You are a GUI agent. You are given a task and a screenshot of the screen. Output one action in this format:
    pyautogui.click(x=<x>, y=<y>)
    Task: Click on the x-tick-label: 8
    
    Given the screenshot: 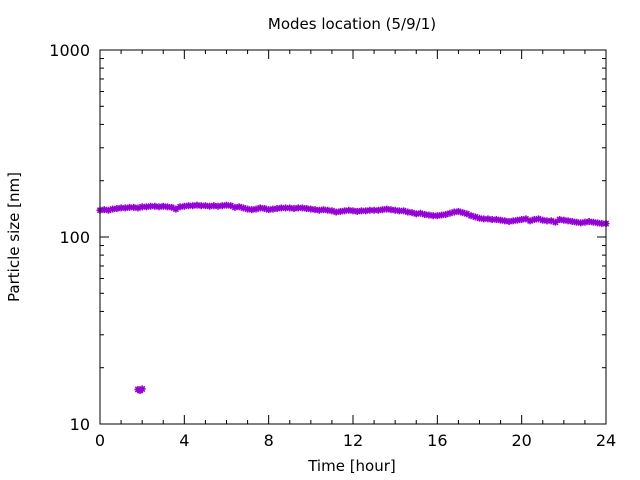 What is the action you would take?
    pyautogui.click(x=269, y=440)
    